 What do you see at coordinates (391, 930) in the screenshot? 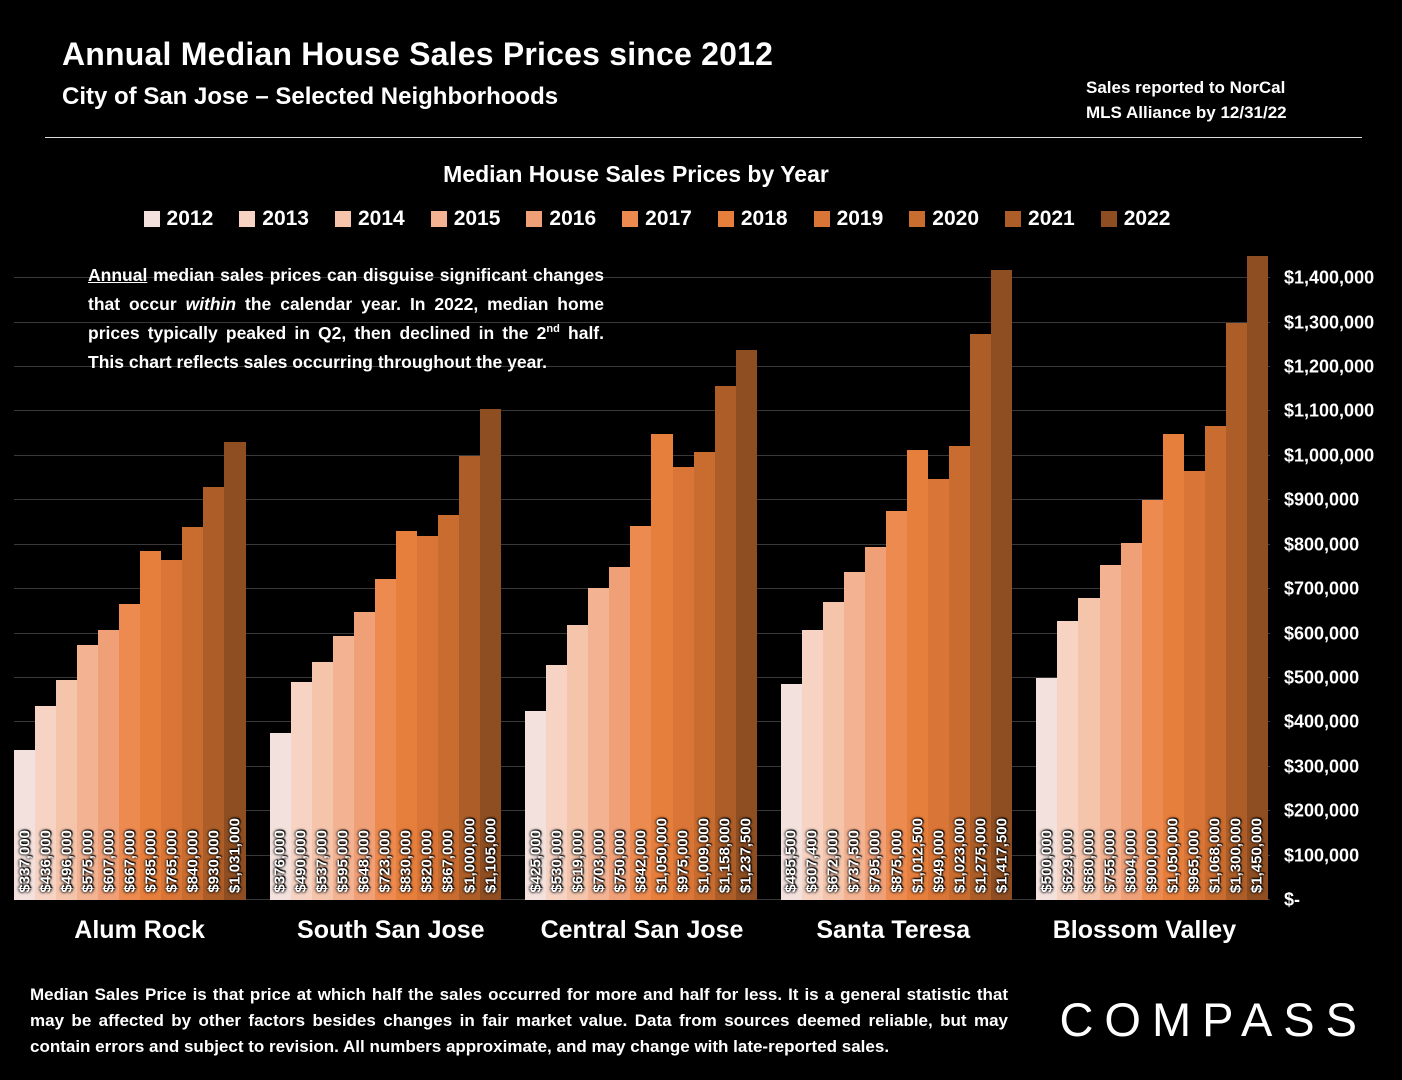
I see `category-label: South San Jose` at bounding box center [391, 930].